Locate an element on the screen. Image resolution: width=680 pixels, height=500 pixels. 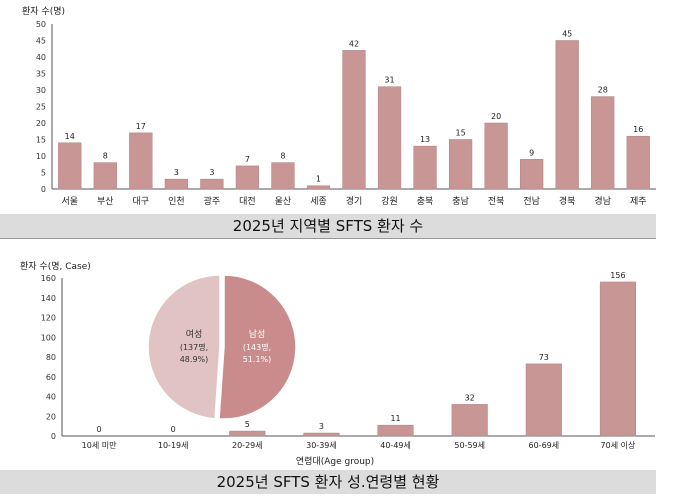
data-label: 28 is located at coordinates (603, 90).